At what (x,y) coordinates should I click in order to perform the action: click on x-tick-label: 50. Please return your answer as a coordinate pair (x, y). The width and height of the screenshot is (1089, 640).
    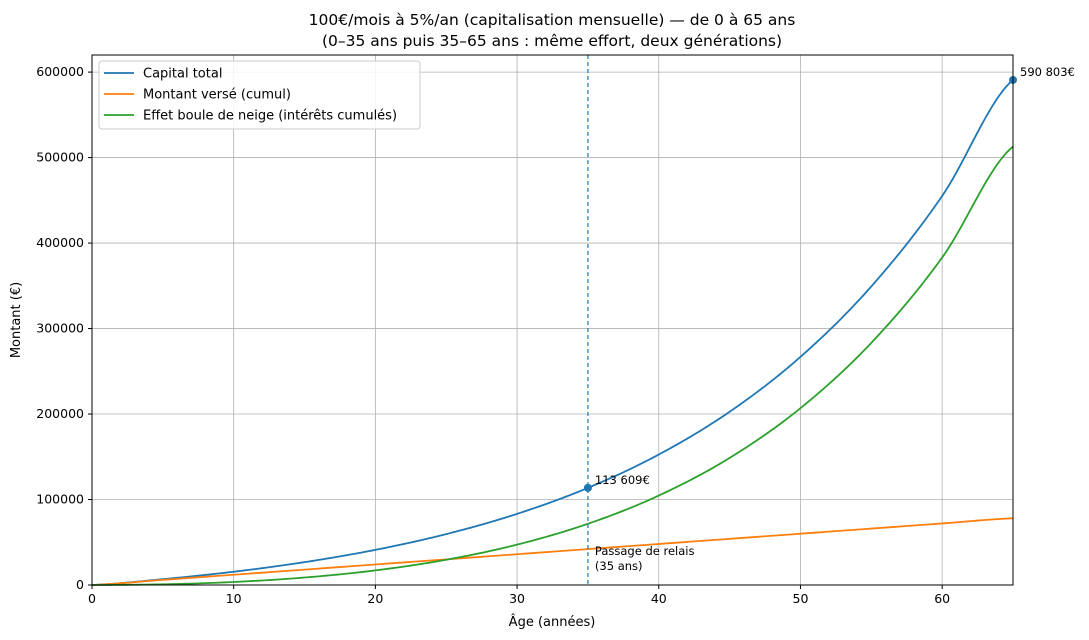
    Looking at the image, I should click on (801, 598).